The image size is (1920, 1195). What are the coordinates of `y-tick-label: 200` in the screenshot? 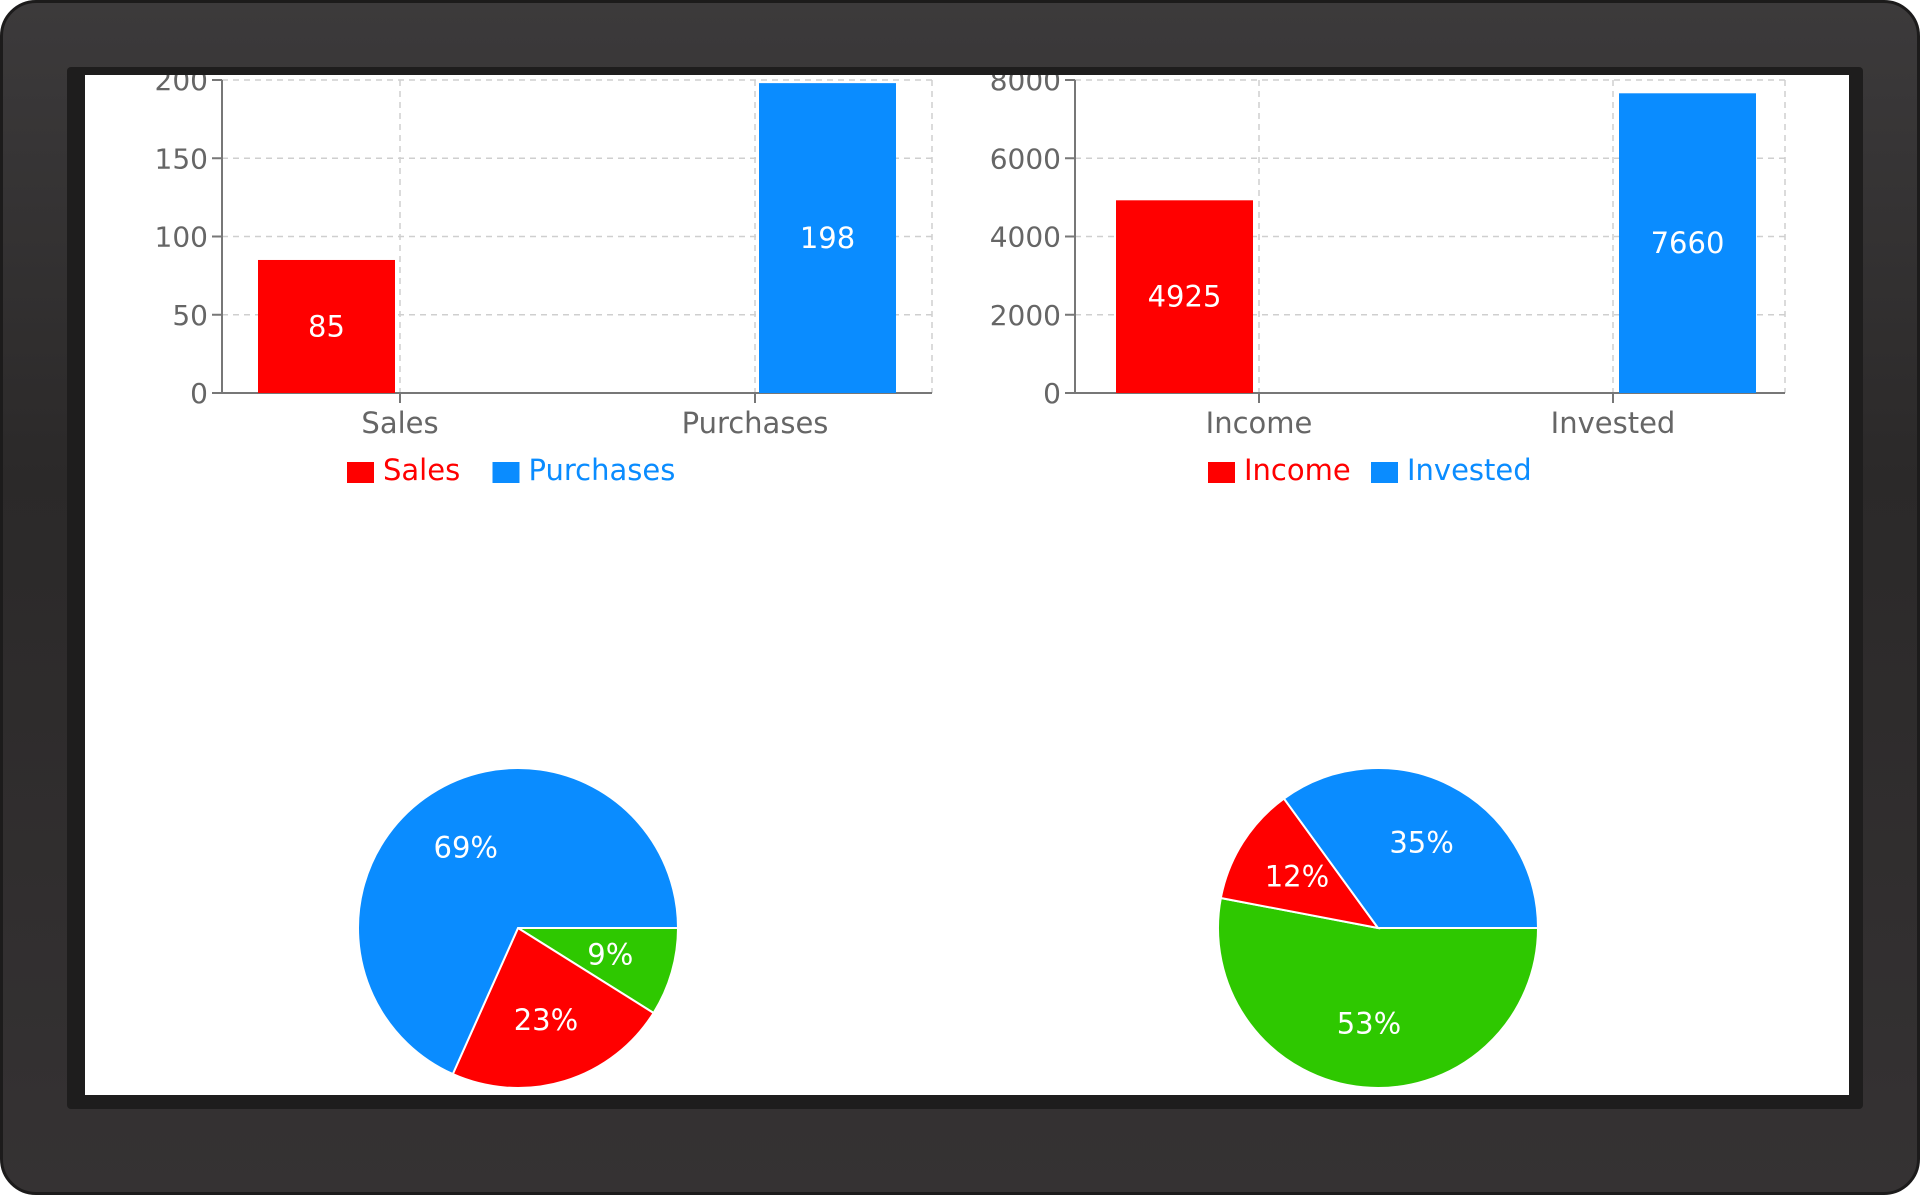 It's located at (181, 86).